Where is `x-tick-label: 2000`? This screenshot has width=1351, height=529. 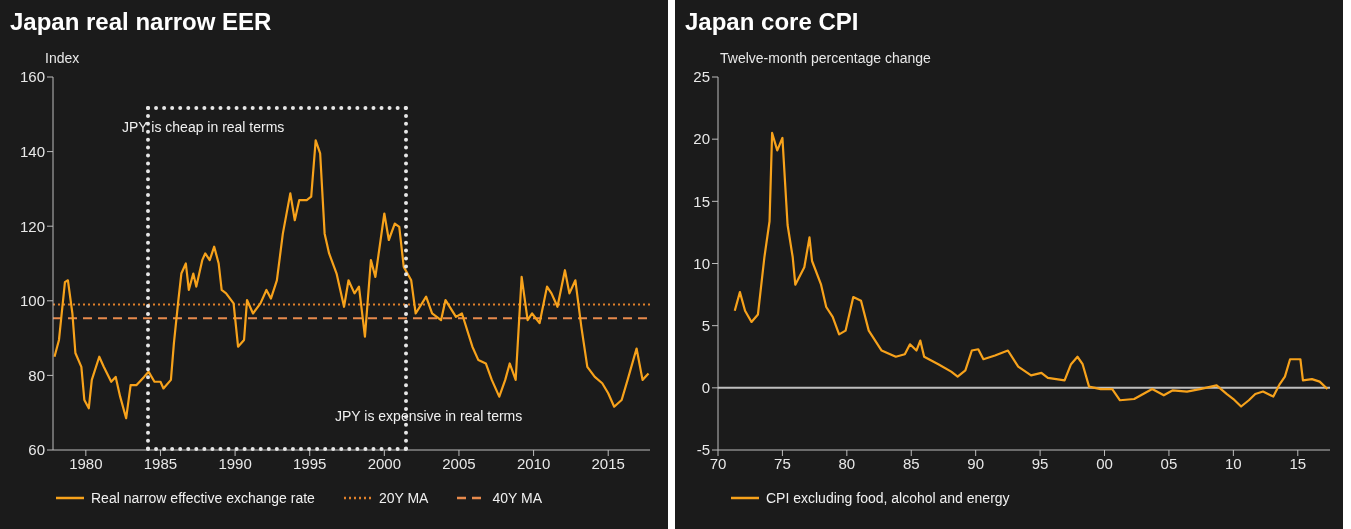
x-tick-label: 2000 is located at coordinates (384, 463).